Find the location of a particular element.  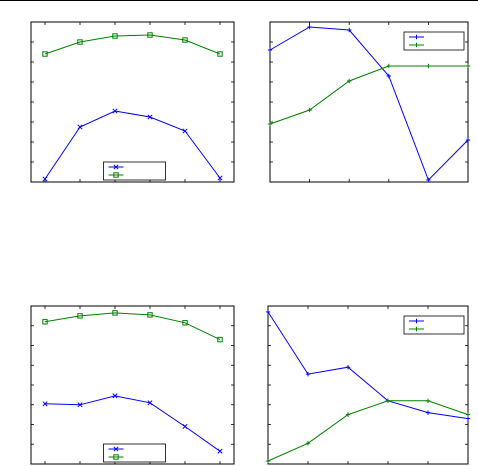

chart-panel-bottom-left is located at coordinates (132, 385).